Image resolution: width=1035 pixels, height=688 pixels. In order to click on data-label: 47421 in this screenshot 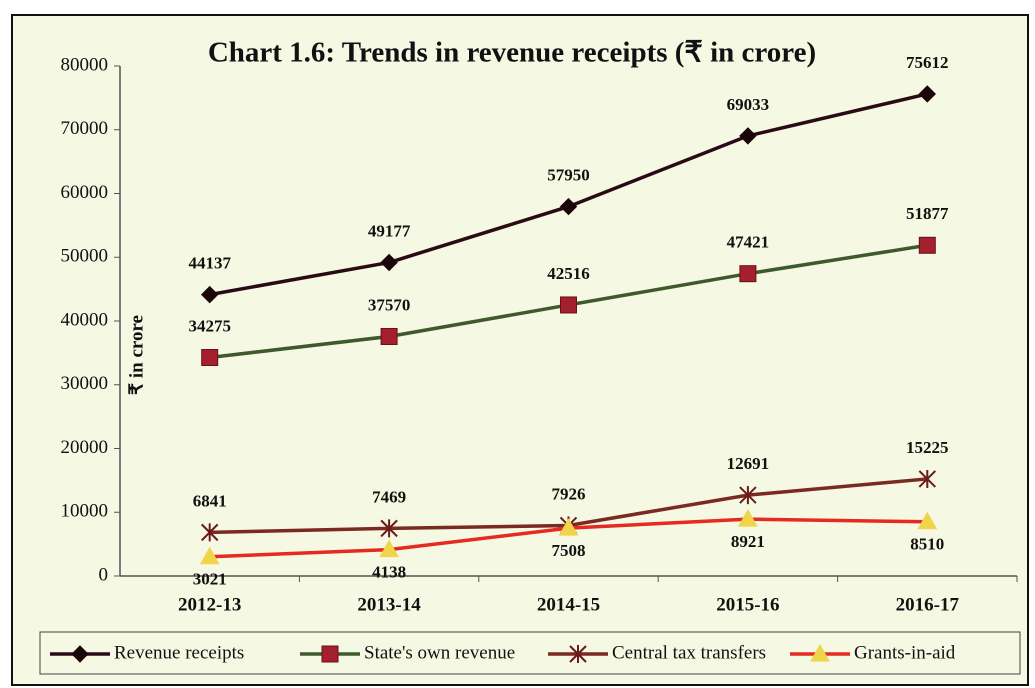, I will do `click(748, 242)`.